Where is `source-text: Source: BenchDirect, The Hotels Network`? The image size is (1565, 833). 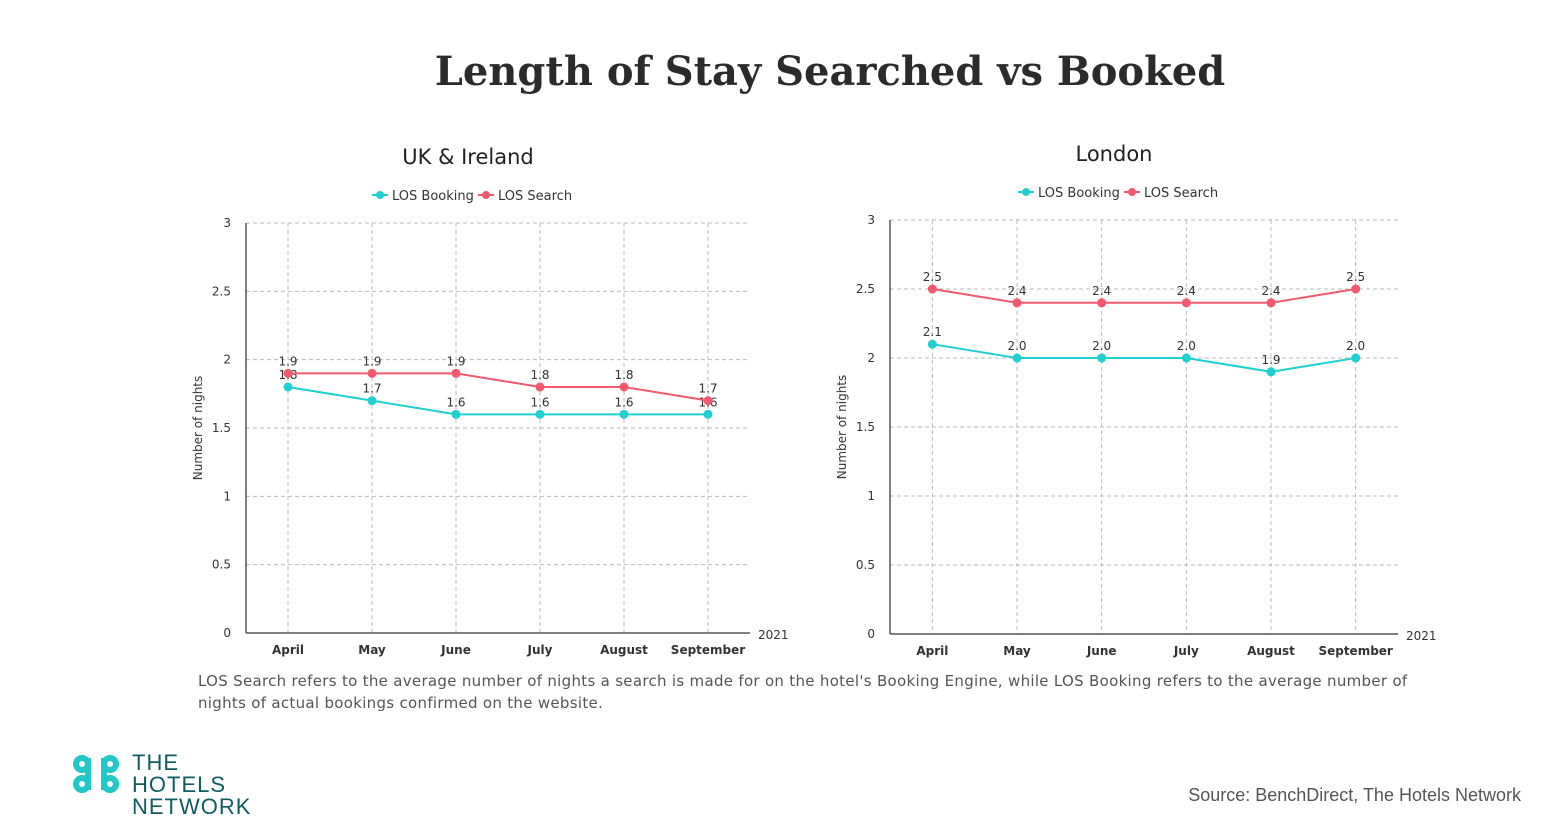
source-text: Source: BenchDirect, The Hotels Network is located at coordinates (1354, 795).